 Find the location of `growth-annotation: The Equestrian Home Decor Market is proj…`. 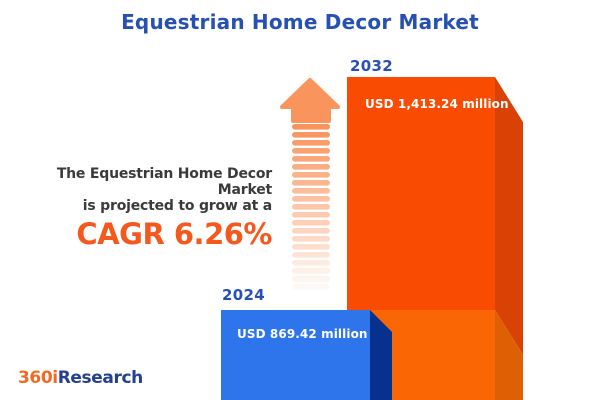

growth-annotation: The Equestrian Home Decor Market is proj… is located at coordinates (136, 208).